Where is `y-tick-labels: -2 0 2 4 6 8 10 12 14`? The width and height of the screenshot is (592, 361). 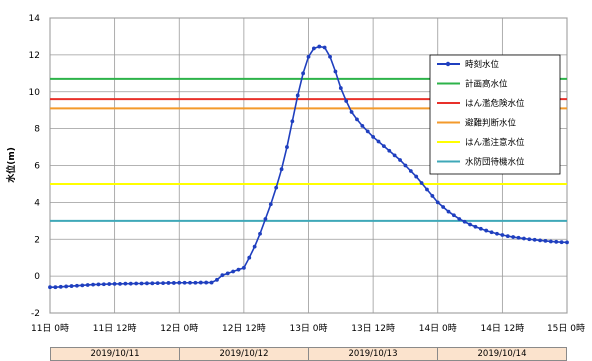
y-tick-labels: -2 0 2 4 6 8 10 12 14 is located at coordinates (35, 166).